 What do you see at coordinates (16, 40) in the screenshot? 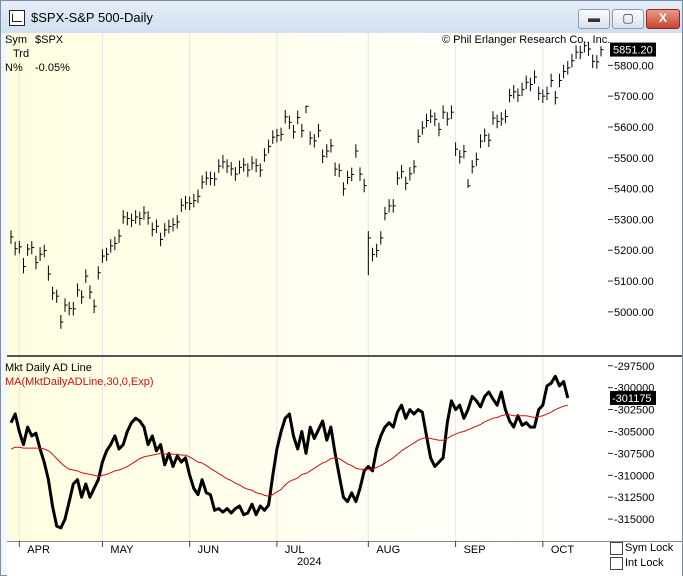
I see `sym-label: Sym` at bounding box center [16, 40].